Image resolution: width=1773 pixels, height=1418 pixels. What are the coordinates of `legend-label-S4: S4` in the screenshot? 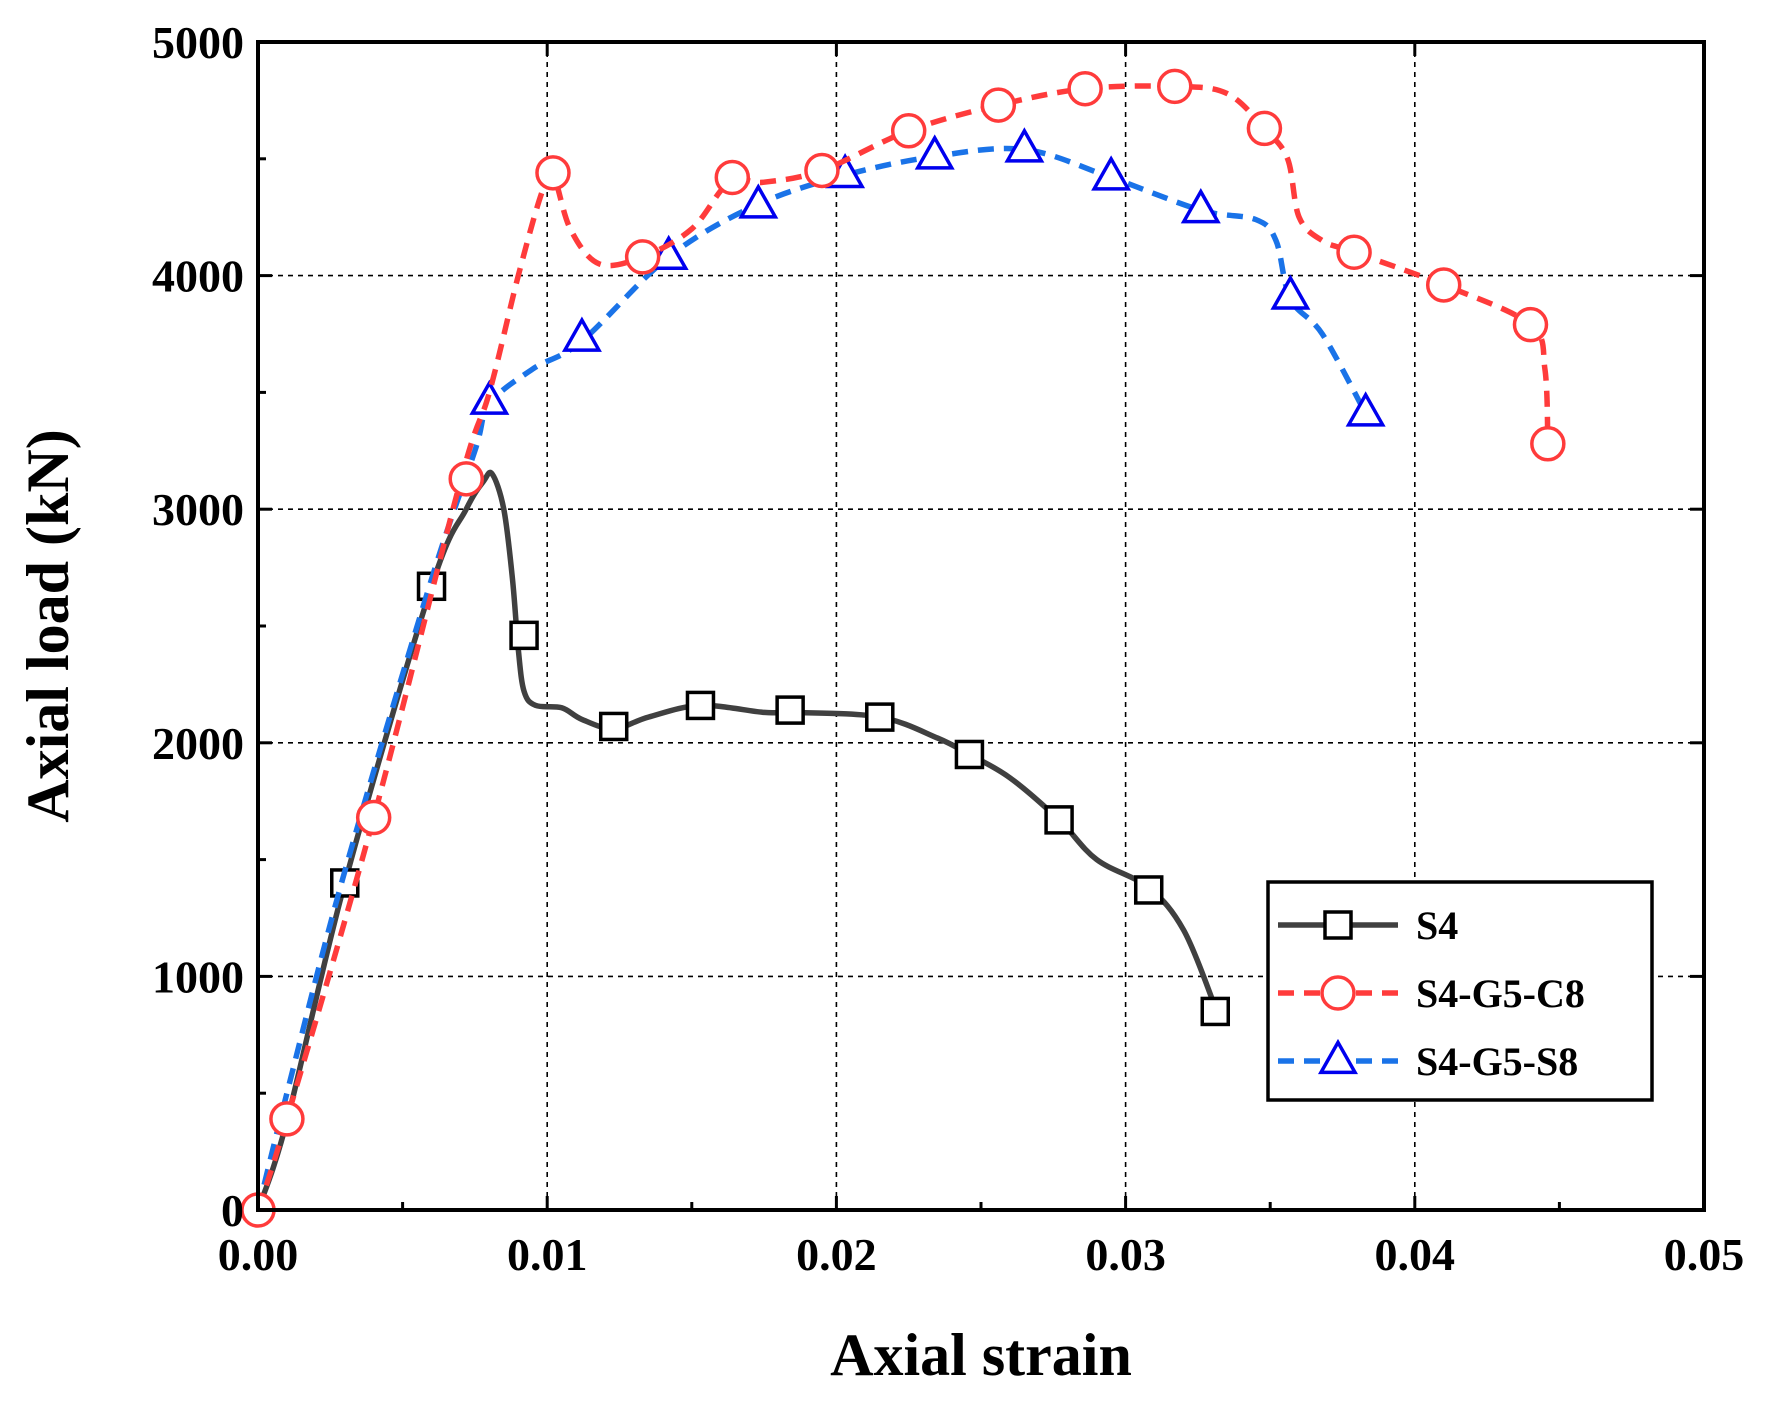 It's located at (1437, 925).